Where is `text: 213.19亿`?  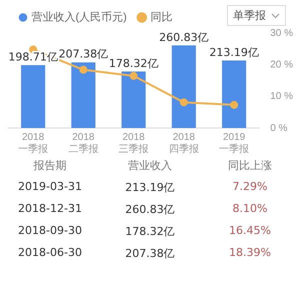
text: 213.19亿 is located at coordinates (150, 187).